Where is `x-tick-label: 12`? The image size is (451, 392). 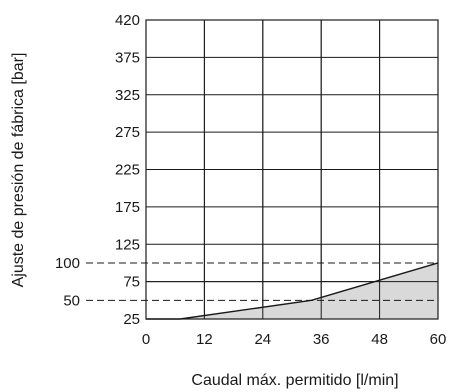
x-tick-label: 12 is located at coordinates (204, 339).